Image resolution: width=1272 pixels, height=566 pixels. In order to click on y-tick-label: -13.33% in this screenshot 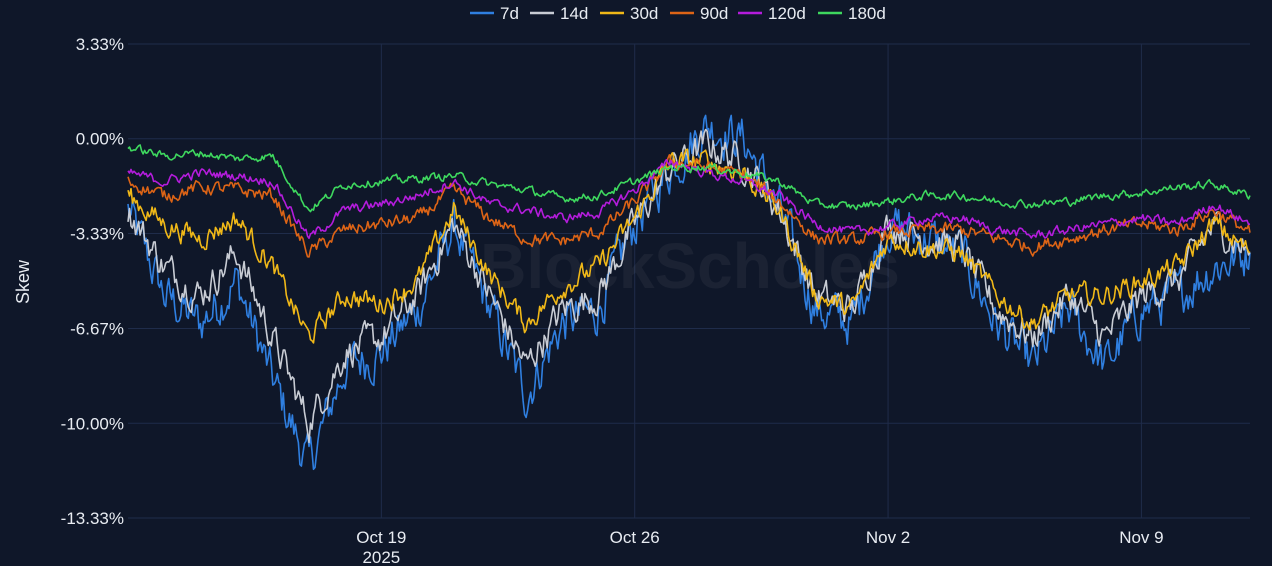, I will do `click(92, 518)`.